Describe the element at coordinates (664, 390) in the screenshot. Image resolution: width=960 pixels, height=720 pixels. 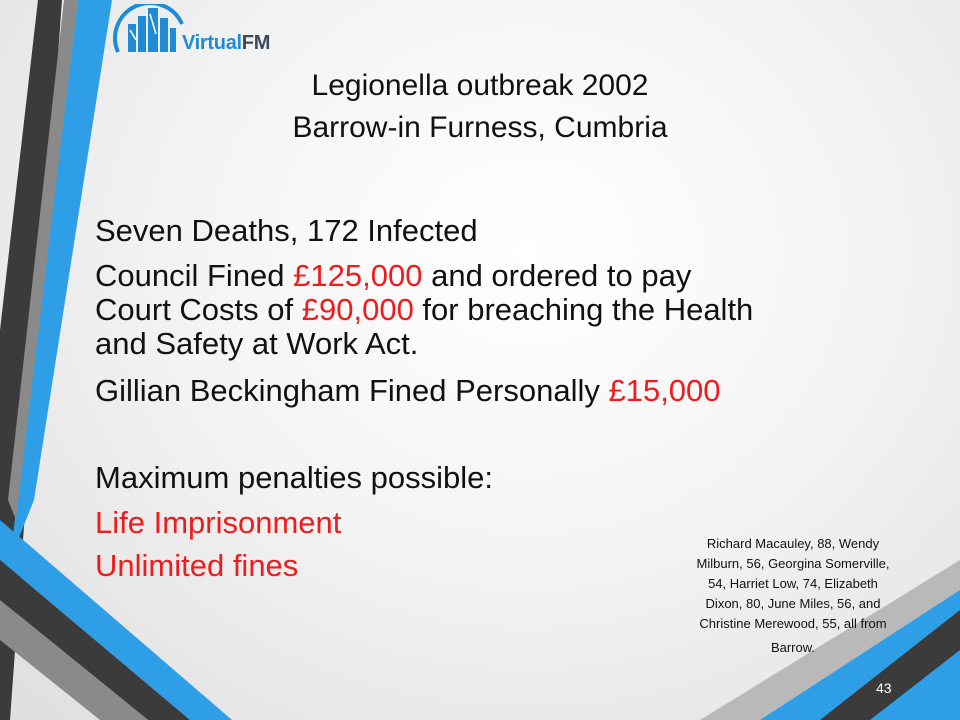
I see `personal-fine-amount: £15,000` at that location.